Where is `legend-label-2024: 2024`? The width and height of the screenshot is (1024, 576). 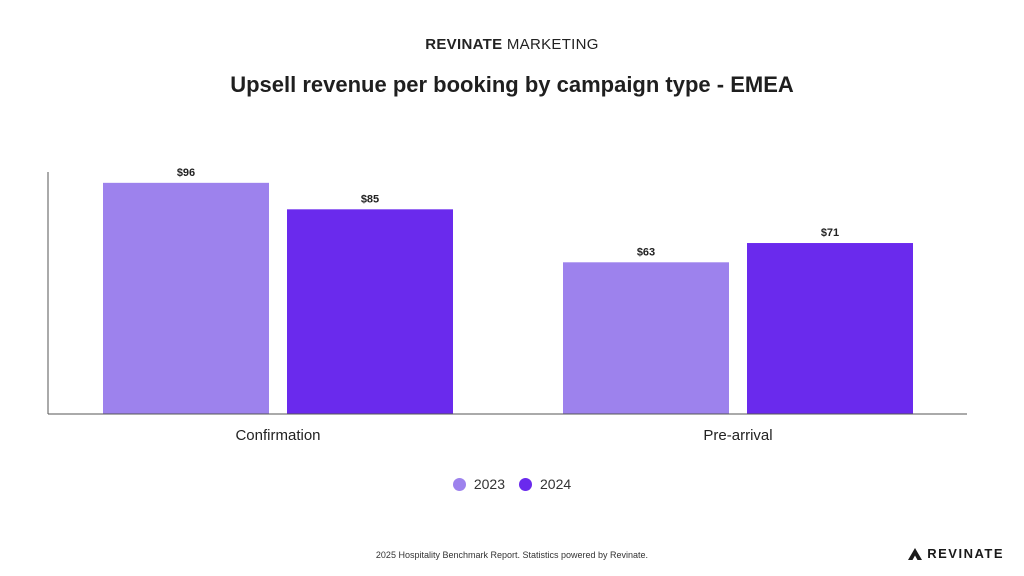
legend-label-2024: 2024 is located at coordinates (556, 484).